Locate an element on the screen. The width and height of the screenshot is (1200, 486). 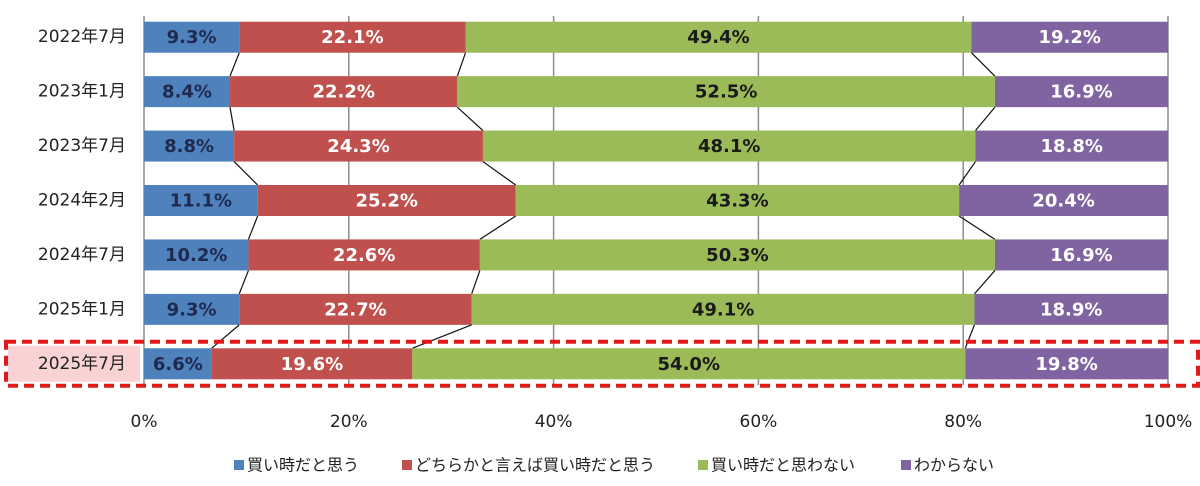
value-label: 43.3% is located at coordinates (737, 201).